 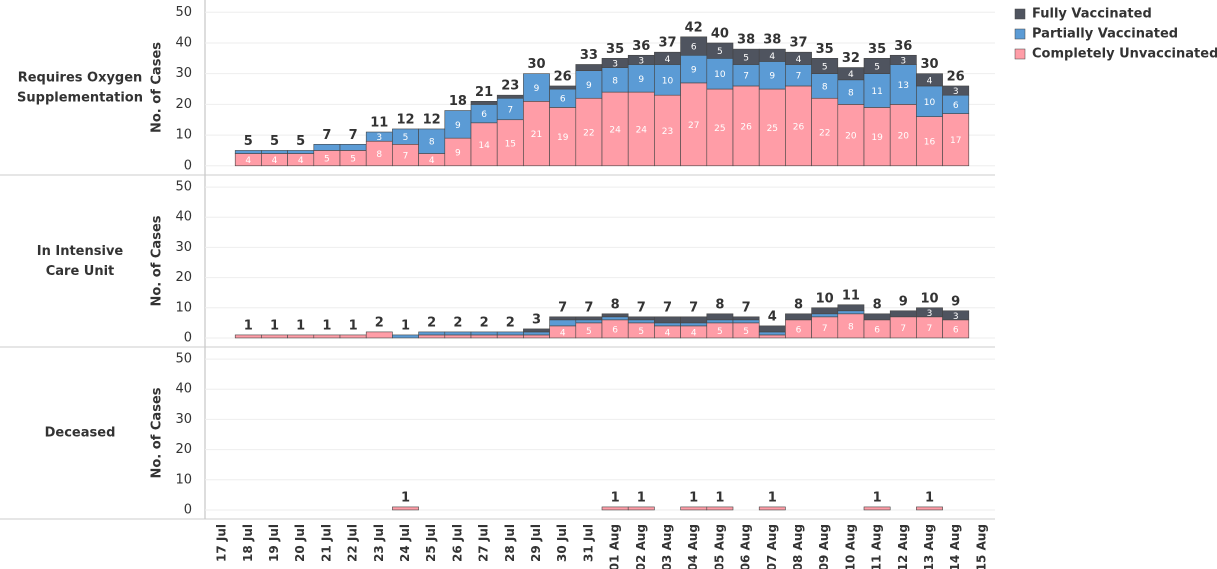 What do you see at coordinates (457, 543) in the screenshot?
I see `x-tick-label: 26 Jul` at bounding box center [457, 543].